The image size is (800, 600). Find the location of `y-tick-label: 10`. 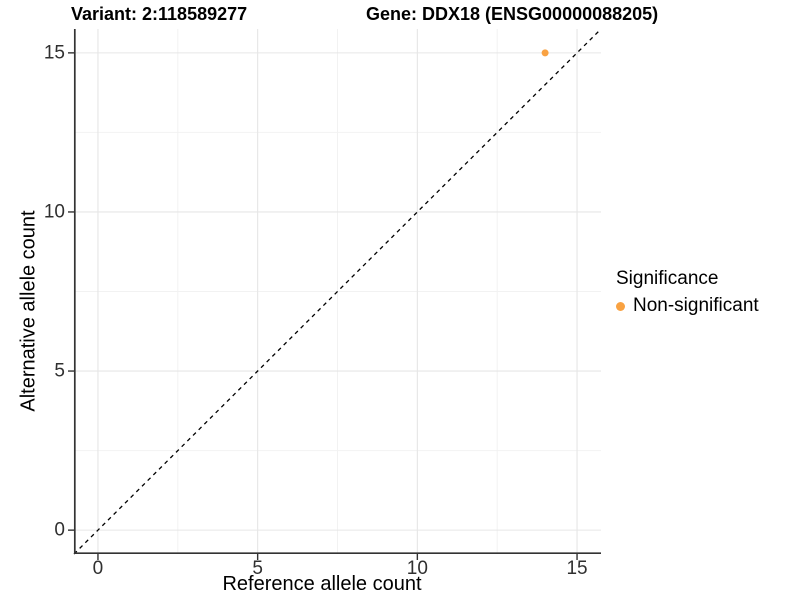

y-tick-label: 10 is located at coordinates (54, 212).